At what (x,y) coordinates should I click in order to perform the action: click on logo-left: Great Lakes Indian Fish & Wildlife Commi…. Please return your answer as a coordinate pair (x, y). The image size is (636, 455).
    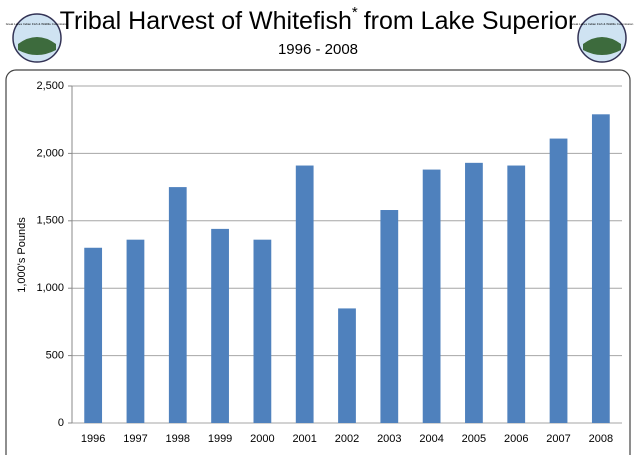
    Looking at the image, I should click on (37, 38).